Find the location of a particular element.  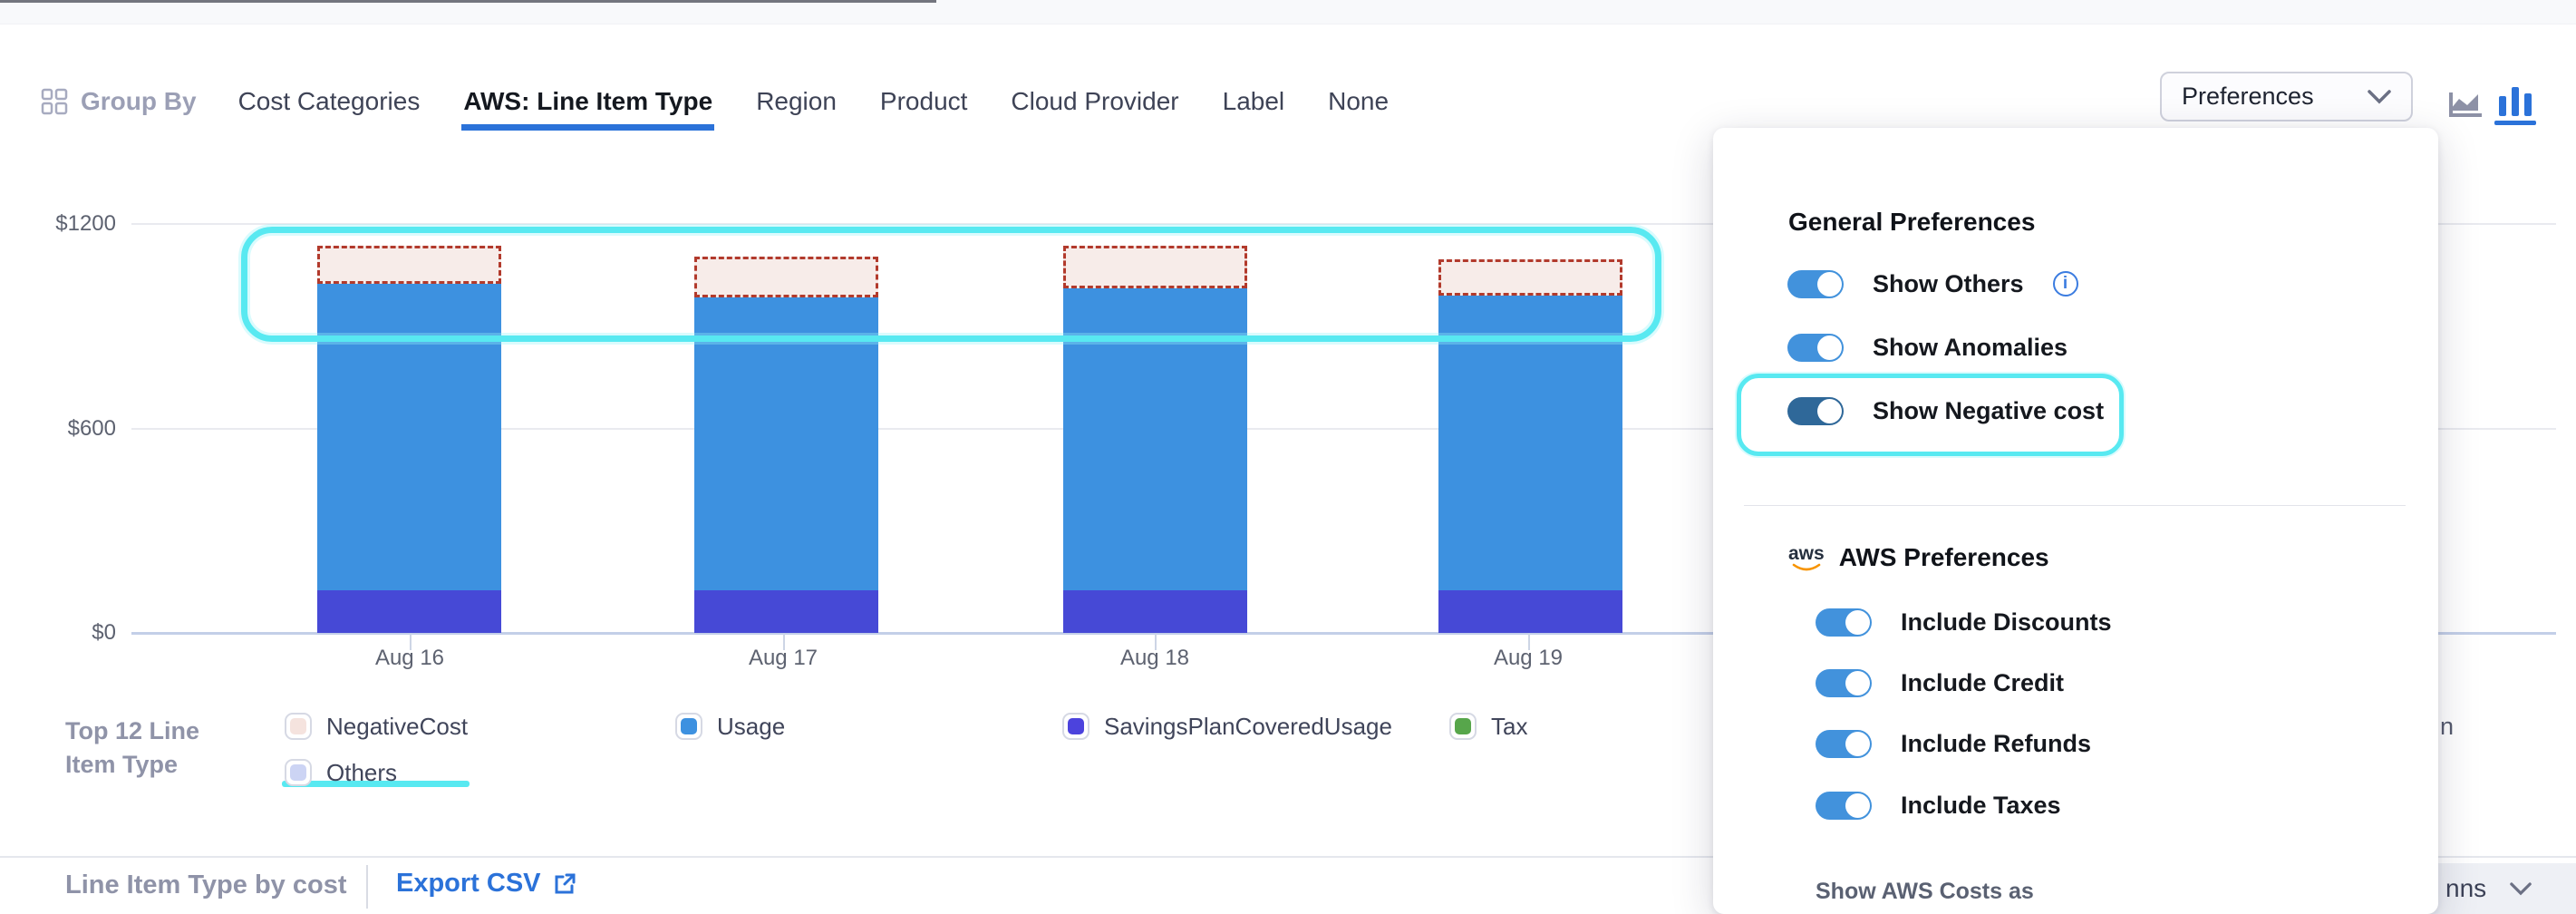

footer-divider is located at coordinates (1288, 857).